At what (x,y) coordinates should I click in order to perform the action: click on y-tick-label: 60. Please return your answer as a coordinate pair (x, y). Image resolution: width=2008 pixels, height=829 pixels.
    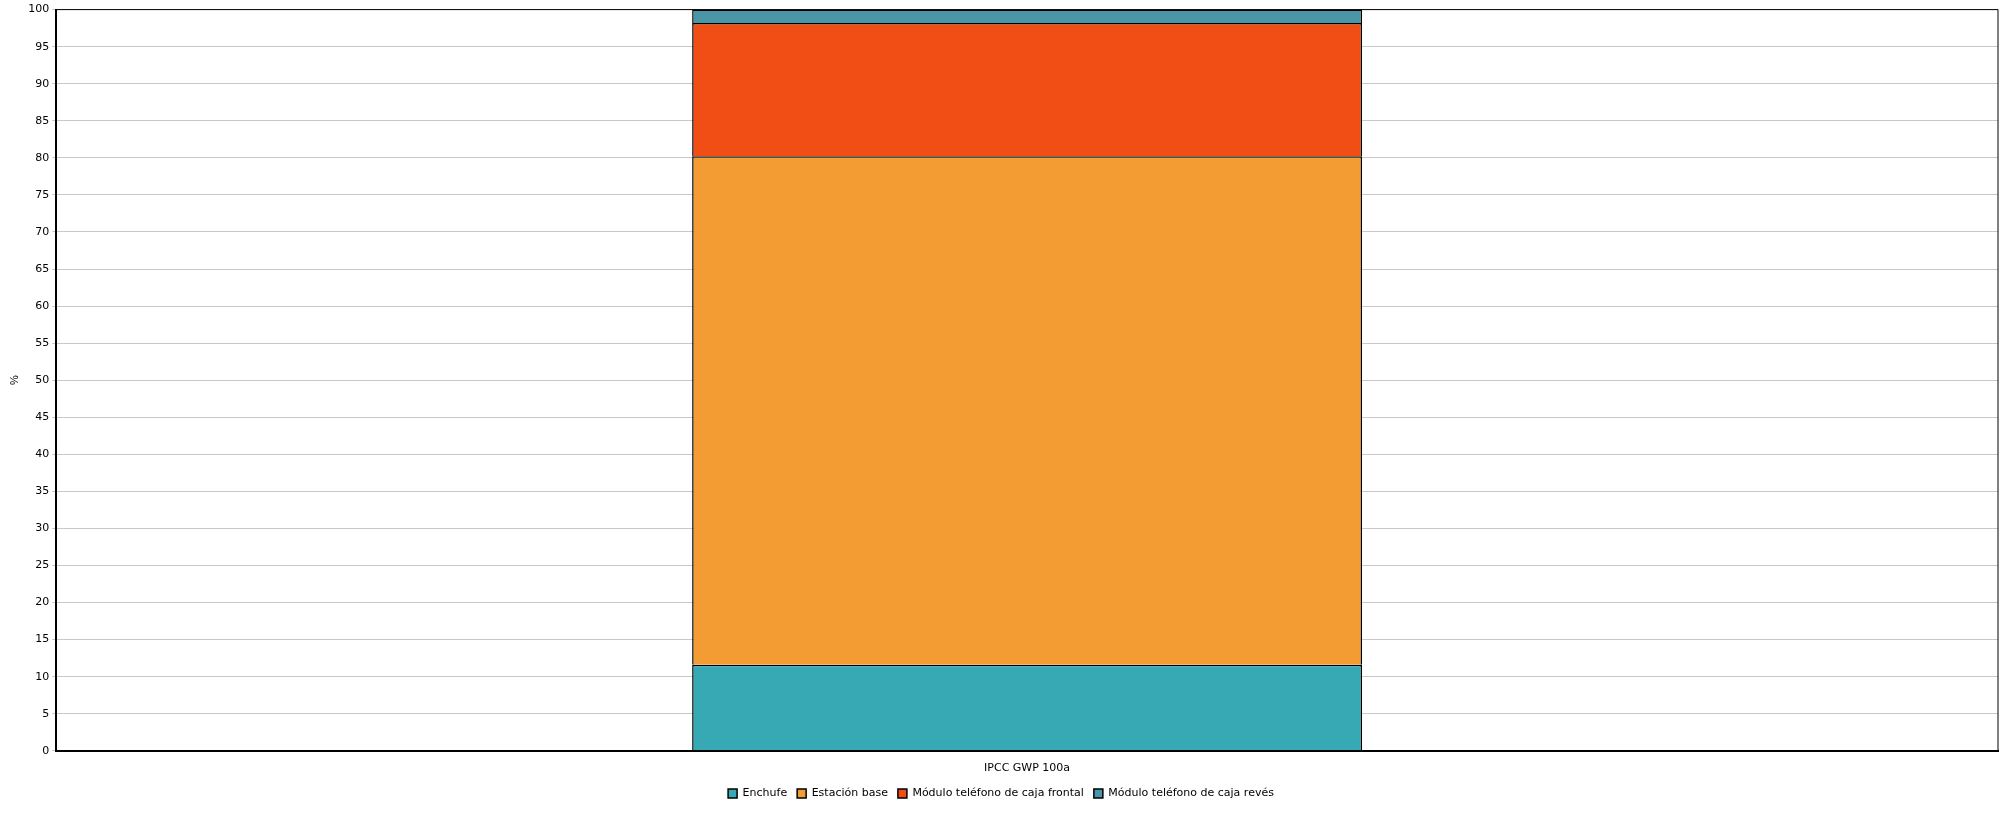
    Looking at the image, I should click on (42, 305).